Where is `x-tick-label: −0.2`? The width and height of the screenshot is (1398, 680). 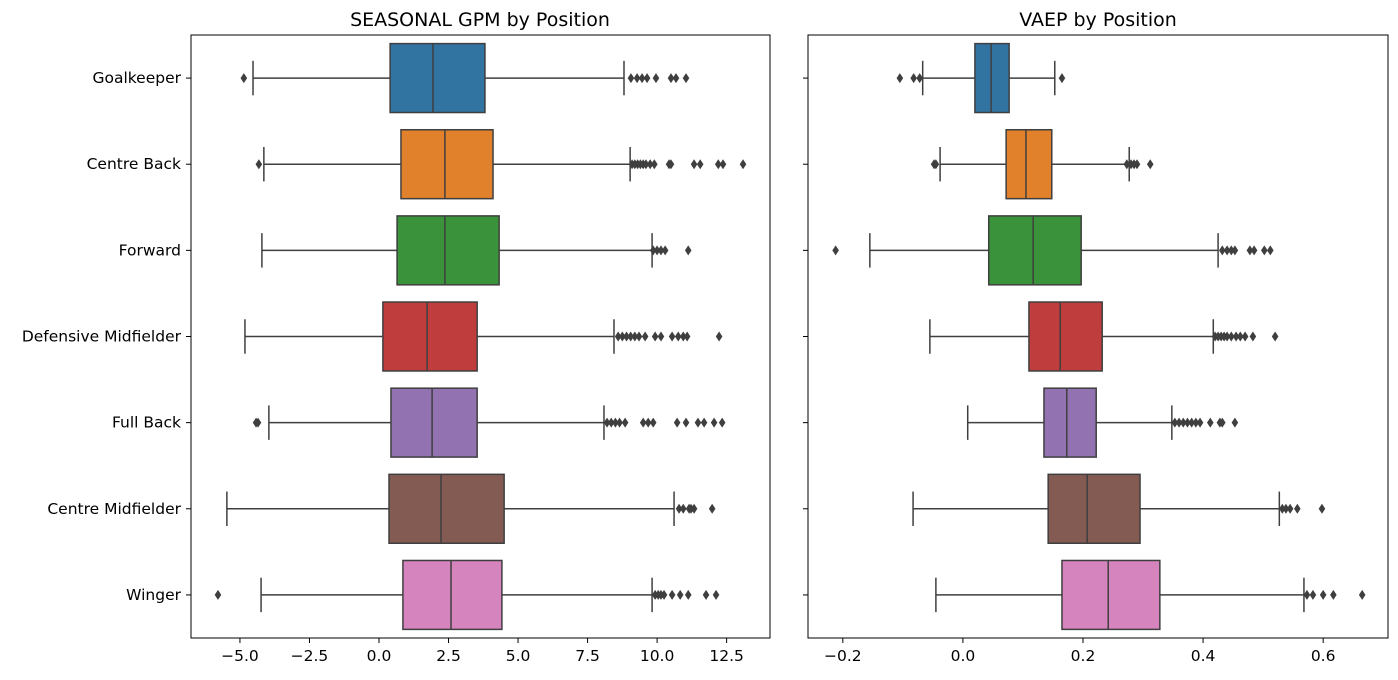 x-tick-label: −0.2 is located at coordinates (843, 656).